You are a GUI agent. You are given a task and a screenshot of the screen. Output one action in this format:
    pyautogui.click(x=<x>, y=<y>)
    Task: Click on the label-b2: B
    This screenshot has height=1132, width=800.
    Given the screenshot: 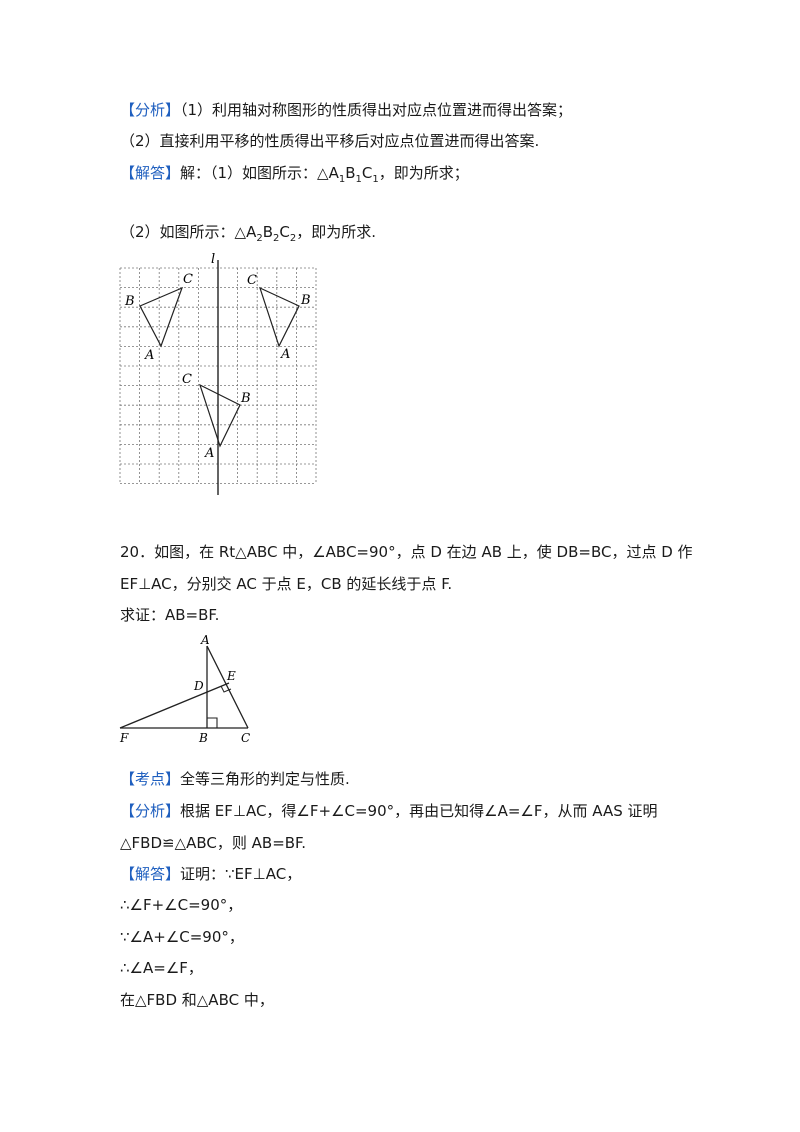 What is the action you would take?
    pyautogui.click(x=245, y=398)
    